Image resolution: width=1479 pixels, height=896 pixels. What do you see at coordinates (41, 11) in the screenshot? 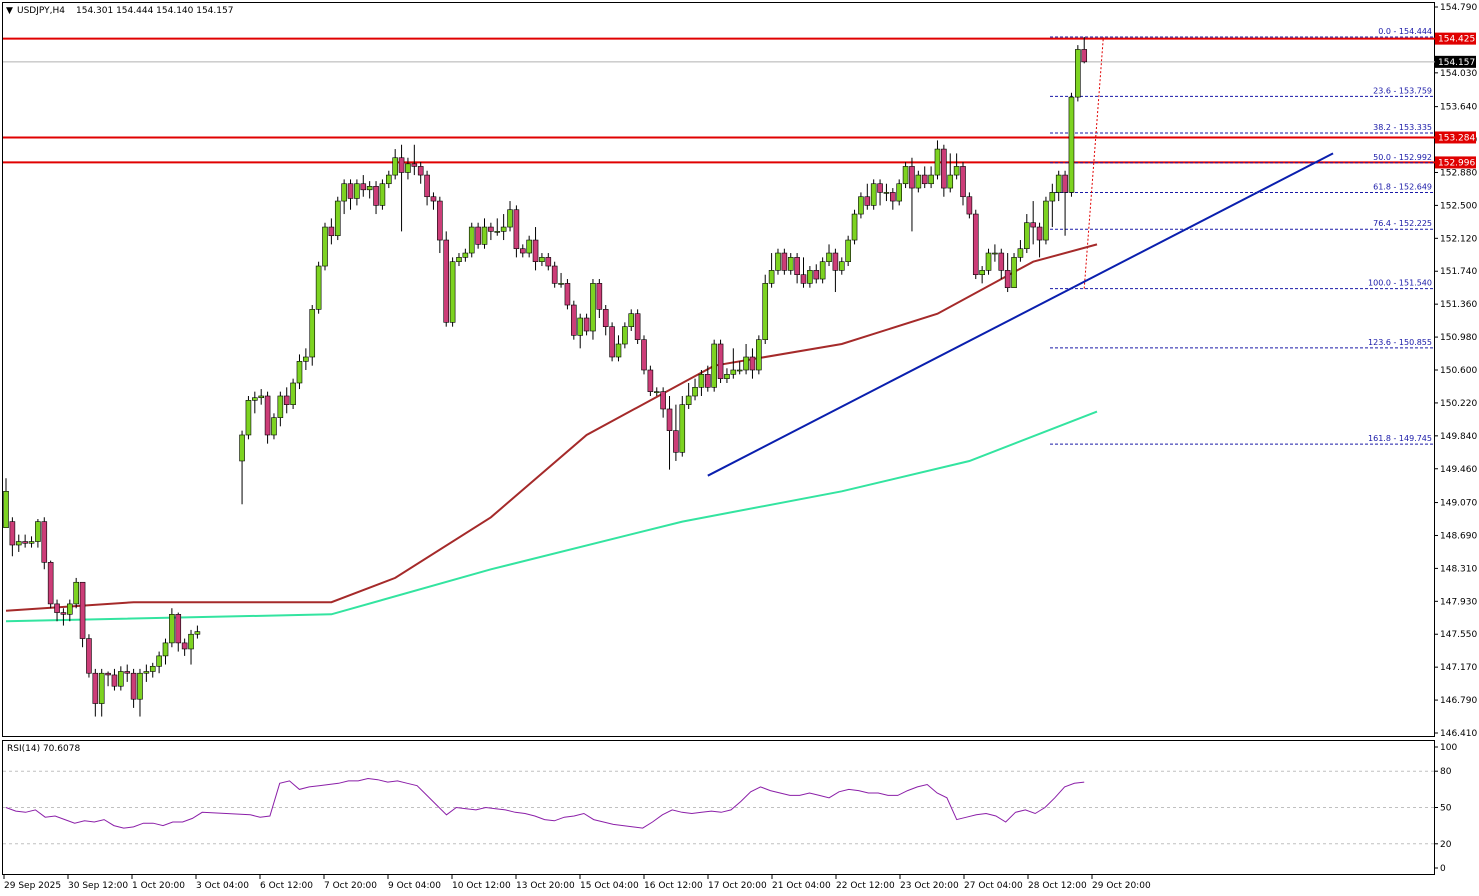
I see `symbol-label: USDJPY,H4` at bounding box center [41, 11].